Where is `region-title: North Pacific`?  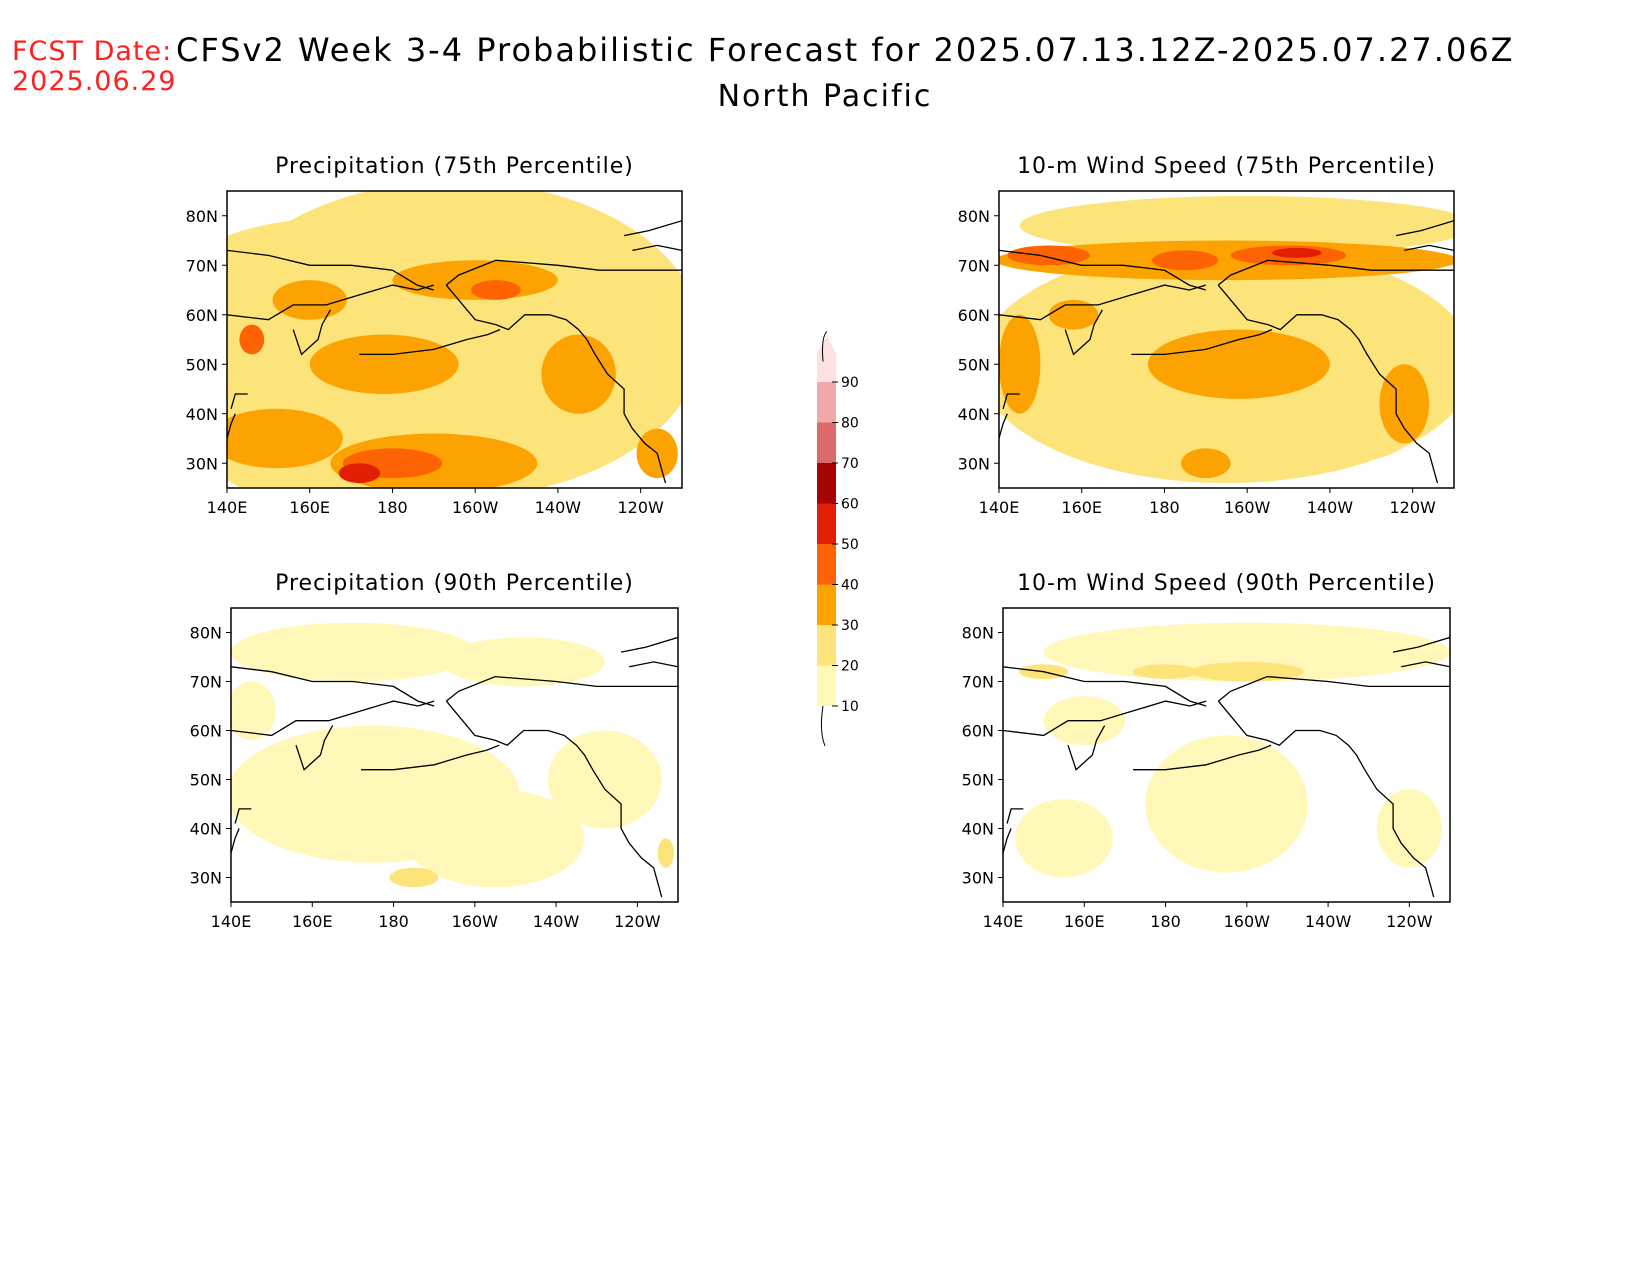
region-title: North Pacific is located at coordinates (825, 96).